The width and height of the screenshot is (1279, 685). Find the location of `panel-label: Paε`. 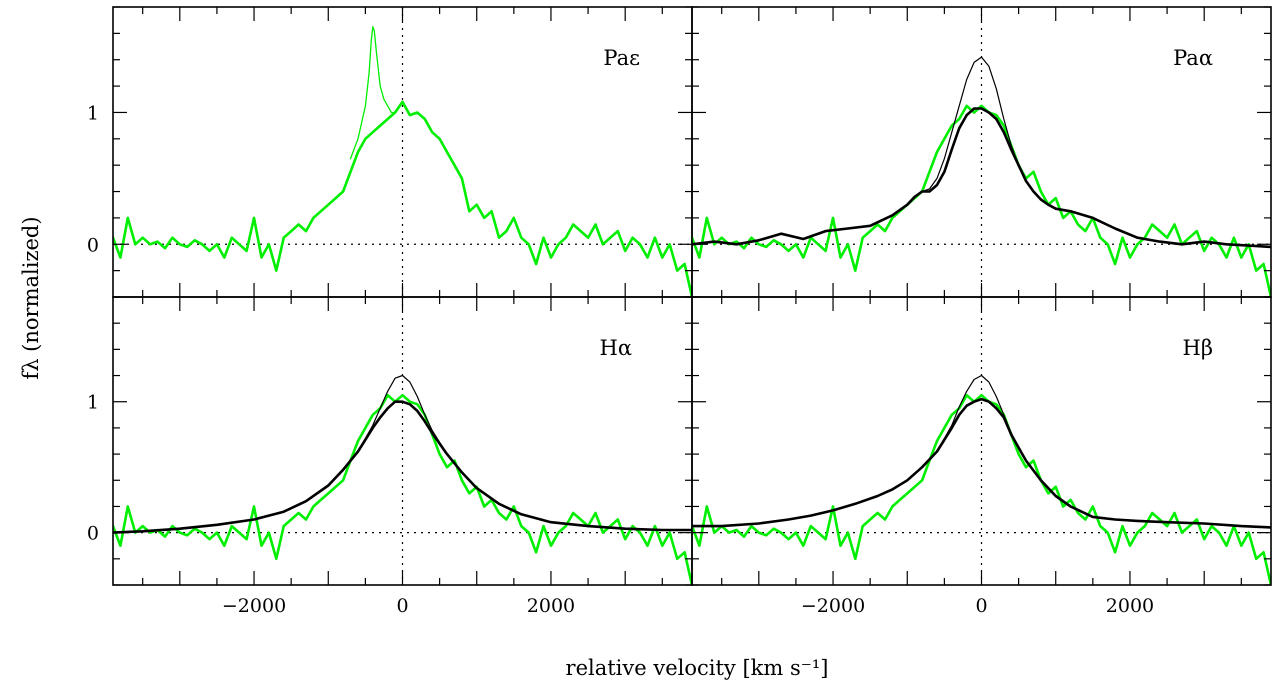

panel-label: Paε is located at coordinates (621, 58).